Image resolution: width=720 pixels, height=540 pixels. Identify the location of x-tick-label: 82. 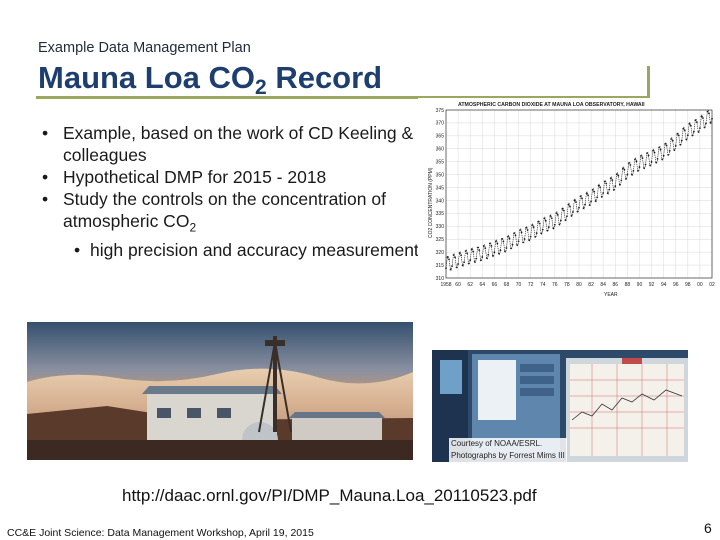
(591, 285).